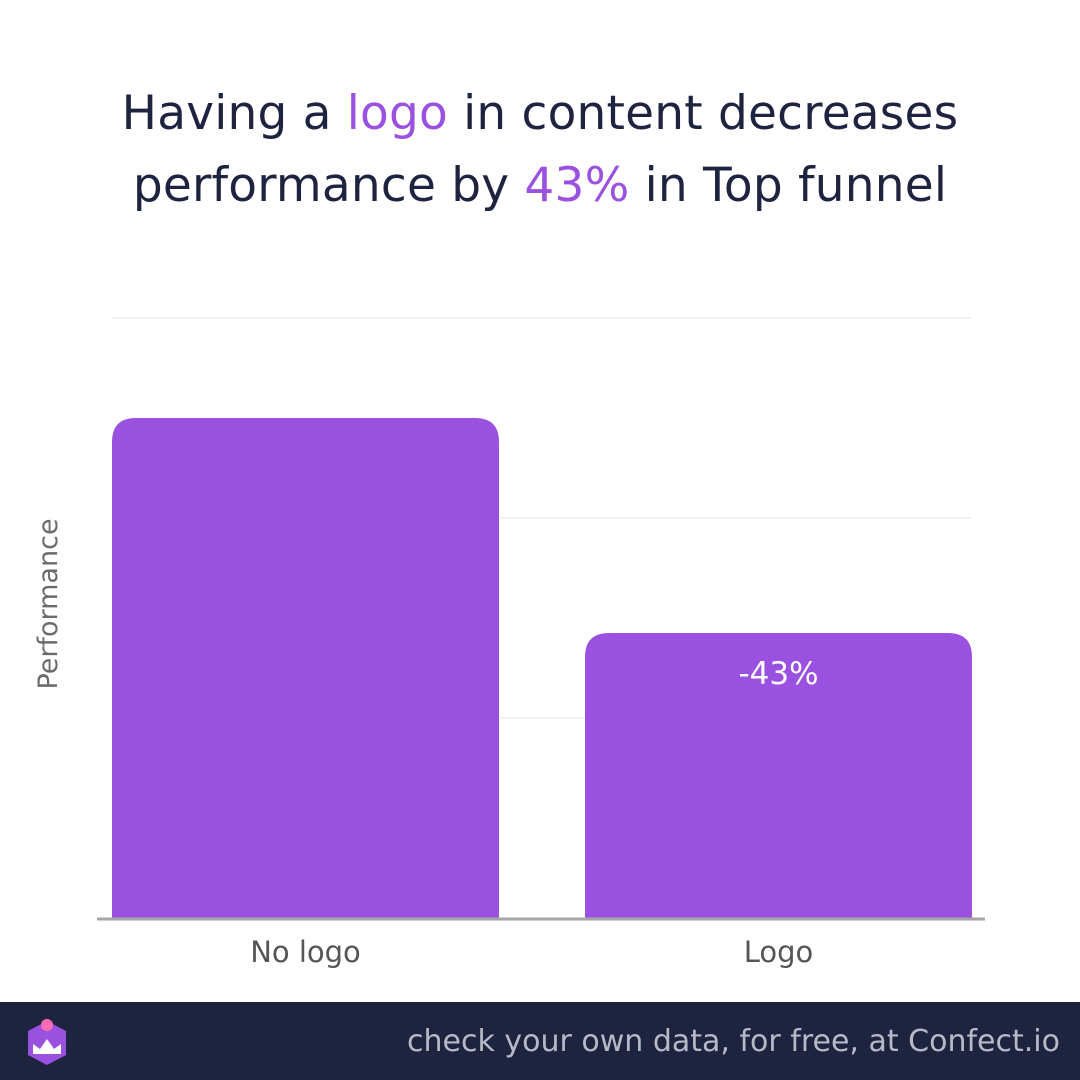  Describe the element at coordinates (778, 775) in the screenshot. I see `bar-logo` at that location.